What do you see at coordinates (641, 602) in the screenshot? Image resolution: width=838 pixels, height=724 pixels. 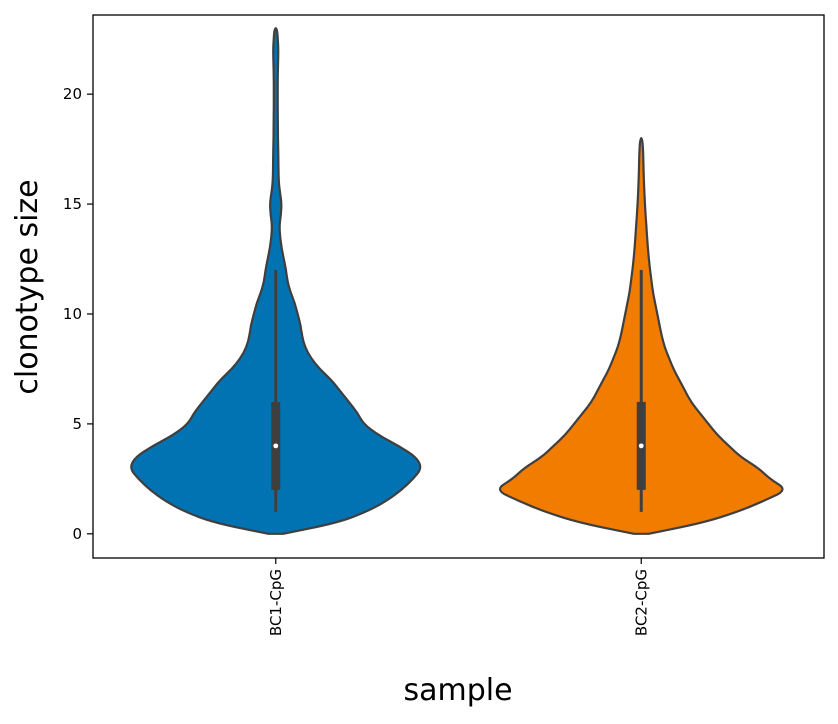 I see `x-tick-label: BC2-CpG` at bounding box center [641, 602].